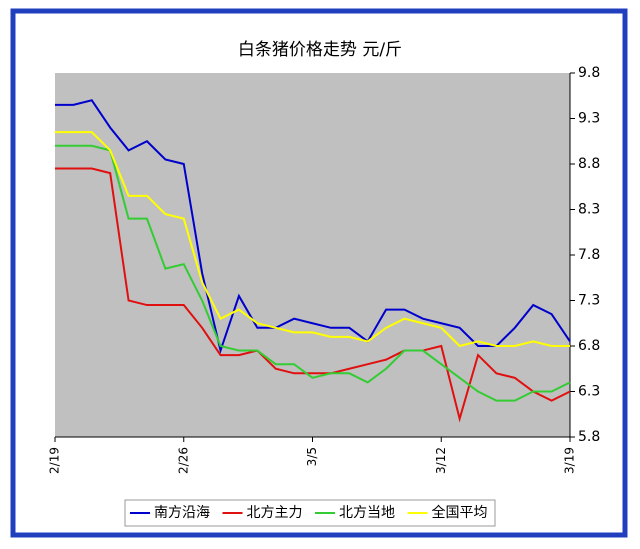 Image resolution: width=640 pixels, height=549 pixels. I want to click on legend-label: 南方沿海, so click(182, 513).